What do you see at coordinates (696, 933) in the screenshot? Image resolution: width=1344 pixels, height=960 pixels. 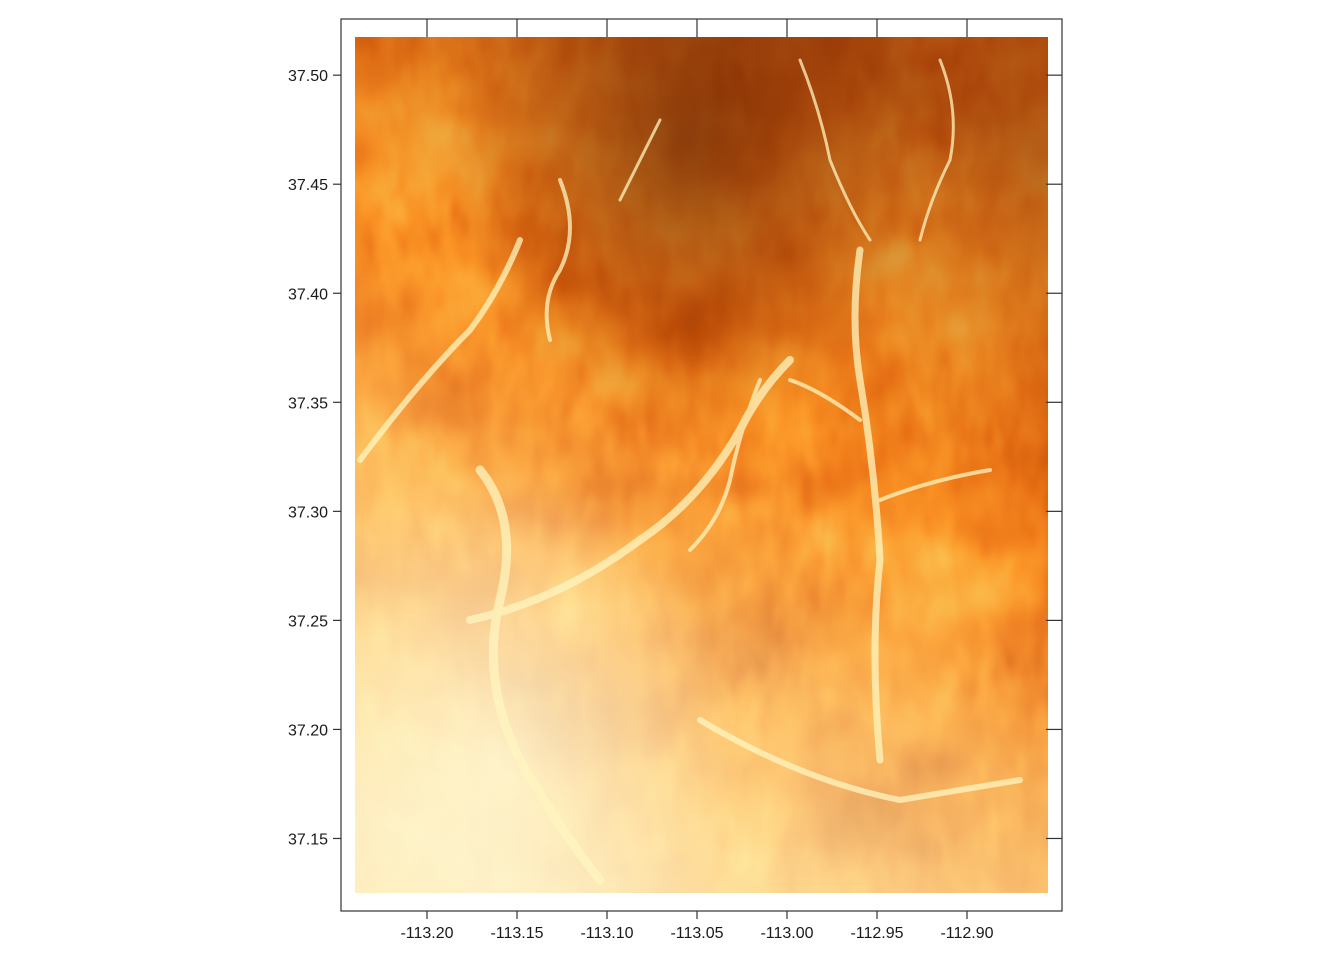 I see `x-tick-label: -113.05` at bounding box center [696, 933].